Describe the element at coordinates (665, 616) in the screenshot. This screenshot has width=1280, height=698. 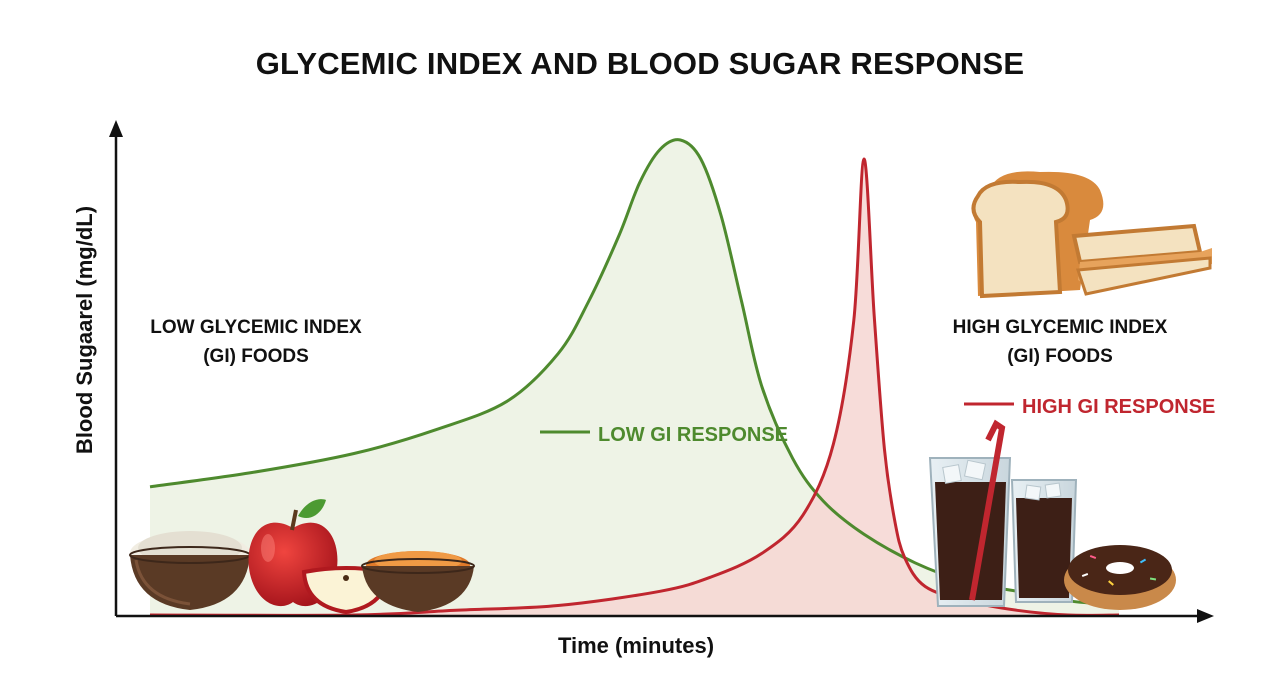
I see `x-axis` at that location.